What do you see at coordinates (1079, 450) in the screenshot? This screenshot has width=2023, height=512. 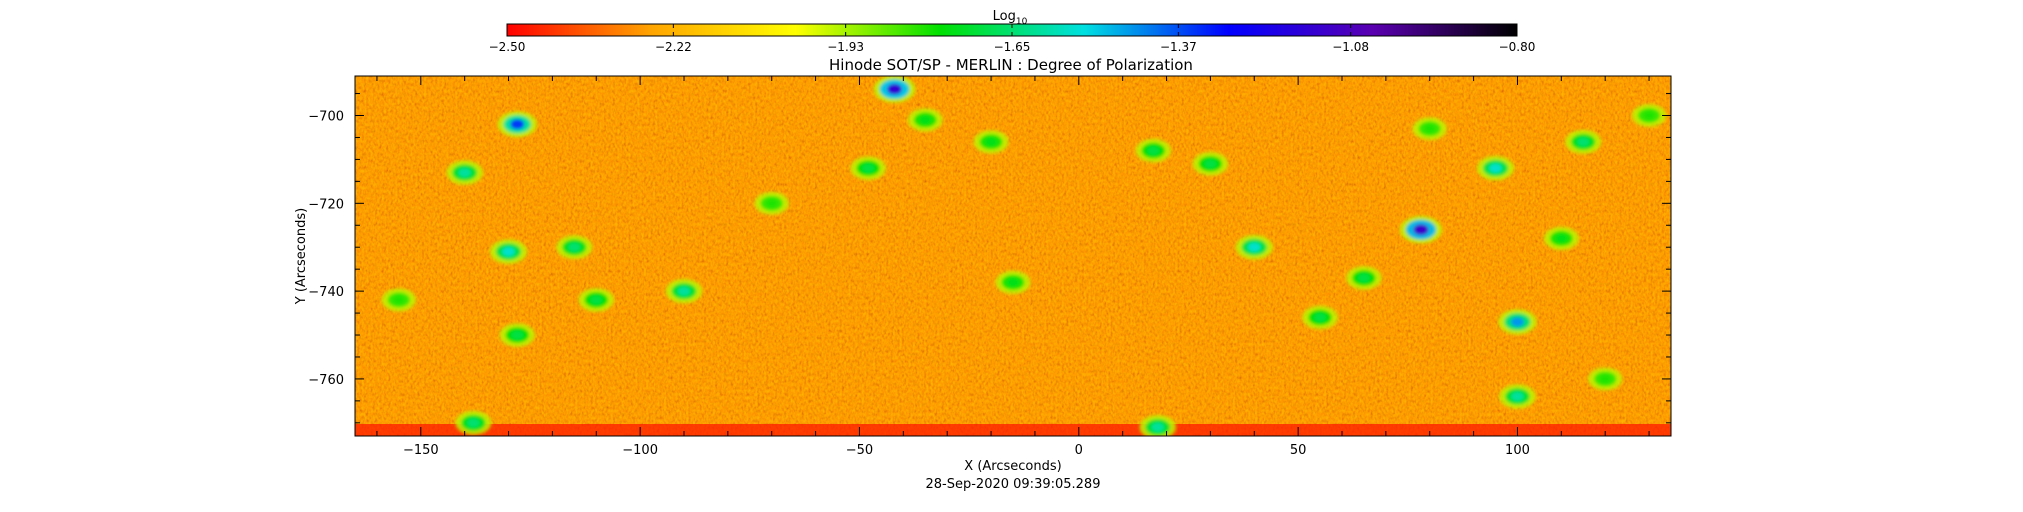 I see `x-tick-label: 0` at bounding box center [1079, 450].